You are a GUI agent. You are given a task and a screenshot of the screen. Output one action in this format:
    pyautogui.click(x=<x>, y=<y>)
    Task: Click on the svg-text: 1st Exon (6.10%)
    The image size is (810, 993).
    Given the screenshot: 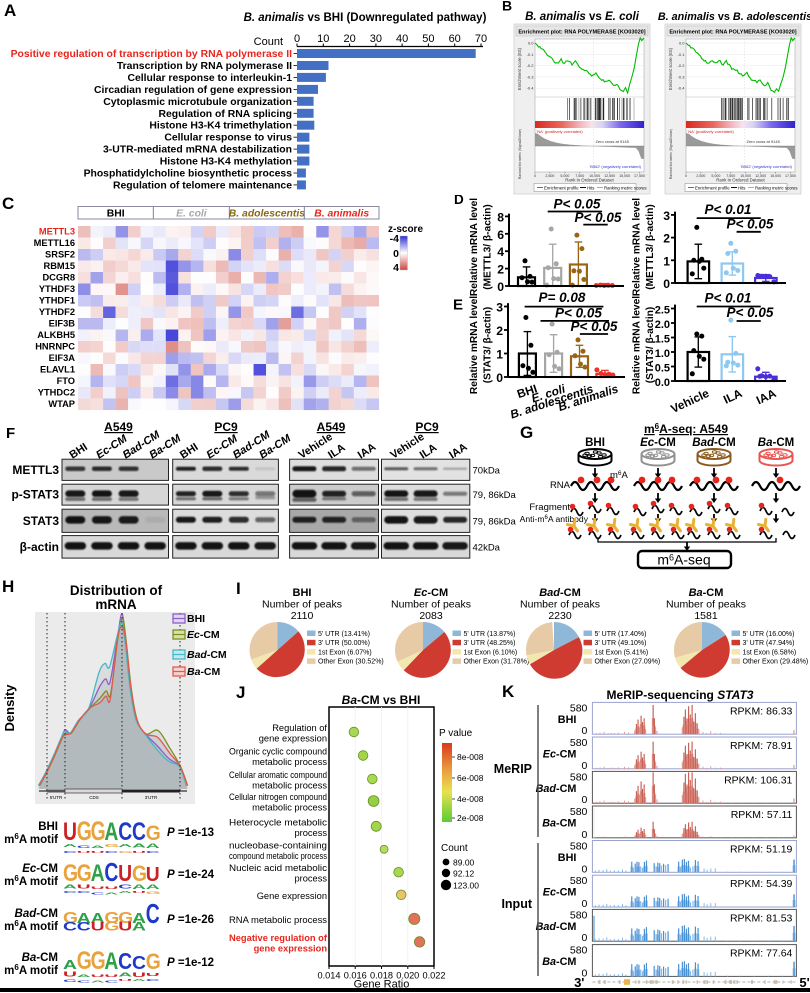 What is the action you would take?
    pyautogui.click(x=491, y=652)
    